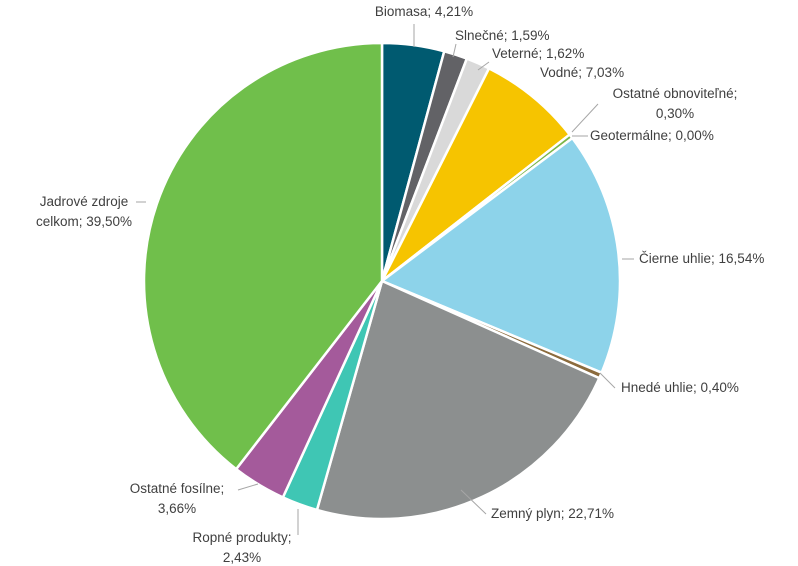 This screenshot has width=798, height=566. Describe the element at coordinates (675, 103) in the screenshot. I see `slice-label-ostatne-obnovitelne: Ostatné obnoviteľné; 0,30%` at that location.